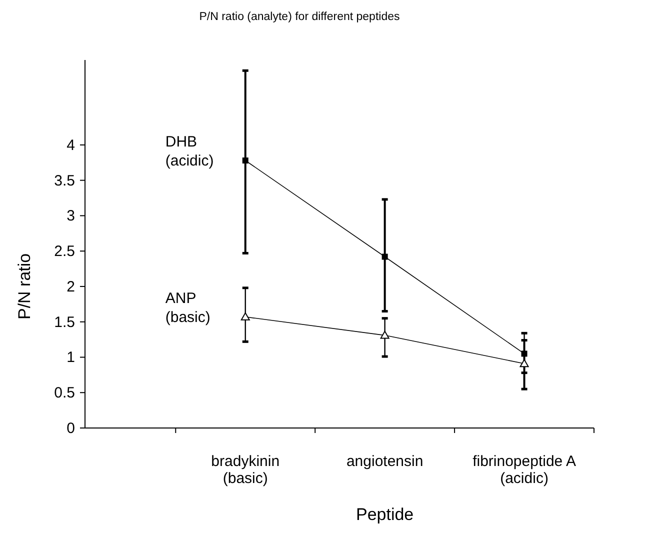 Image resolution: width=654 pixels, height=538 pixels. What do you see at coordinates (189, 151) in the screenshot?
I see `series-label: DHB (acidic)` at bounding box center [189, 151].